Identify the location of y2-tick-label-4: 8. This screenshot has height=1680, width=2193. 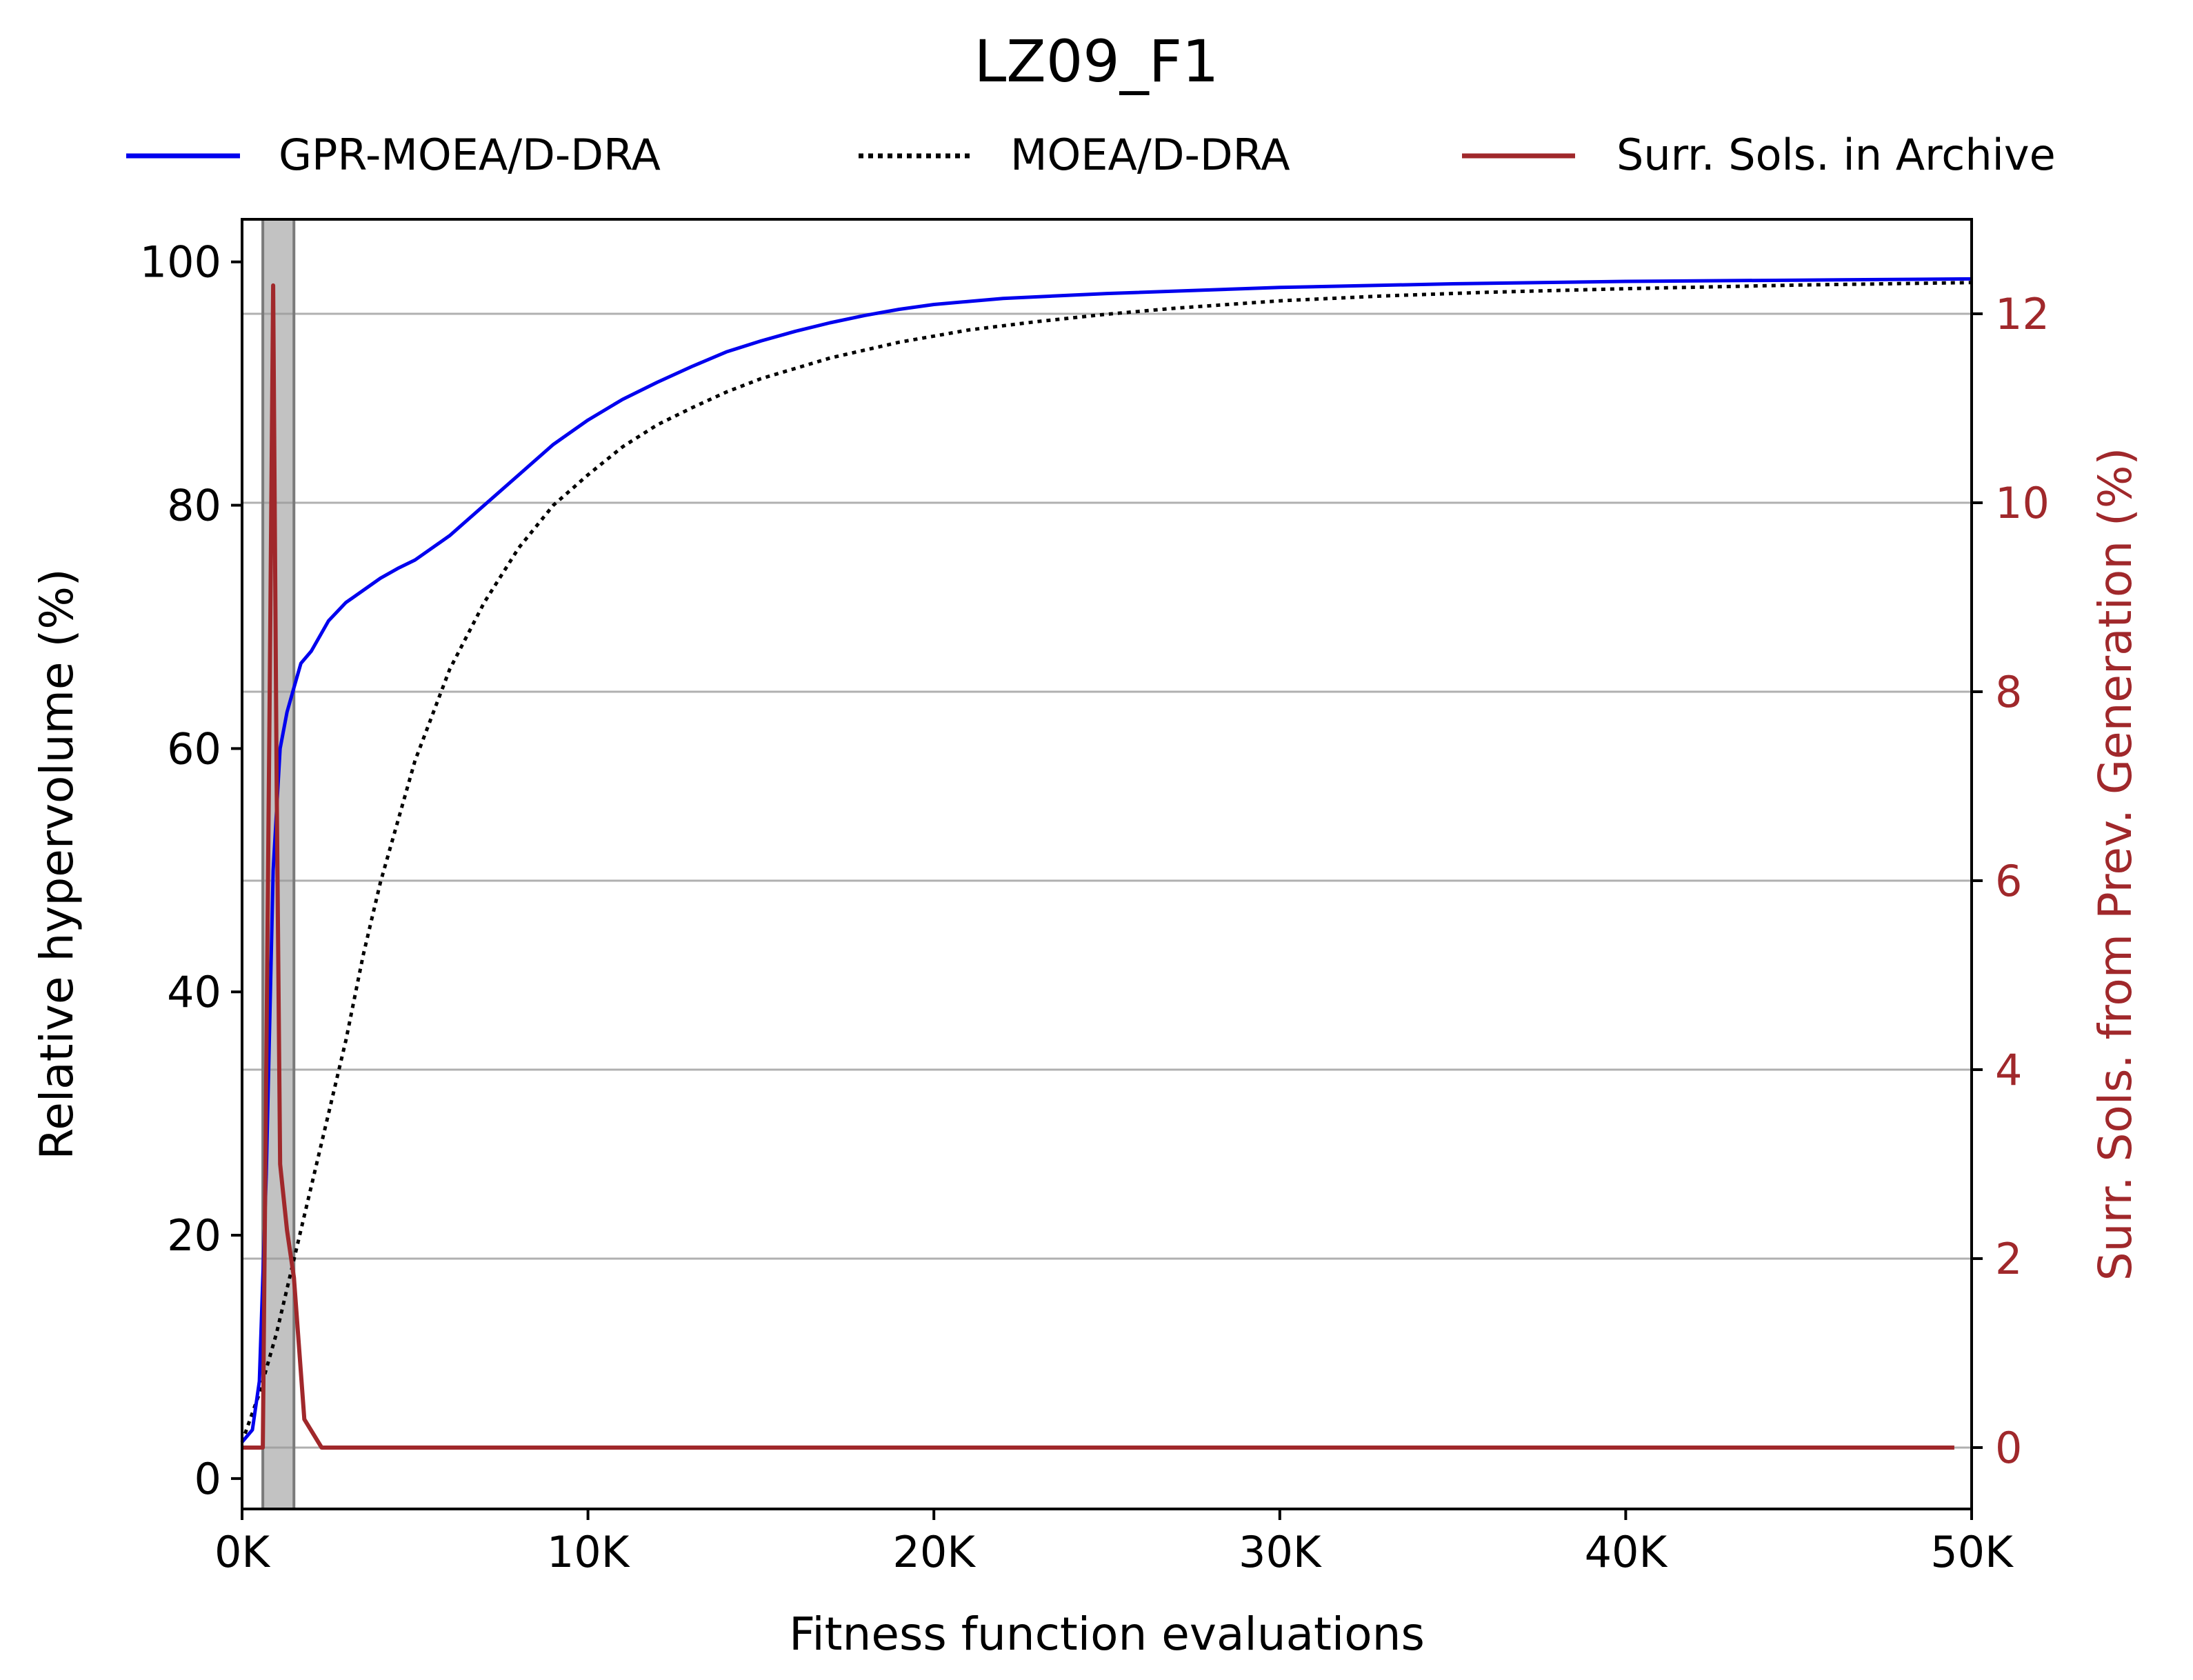
(2008, 692).